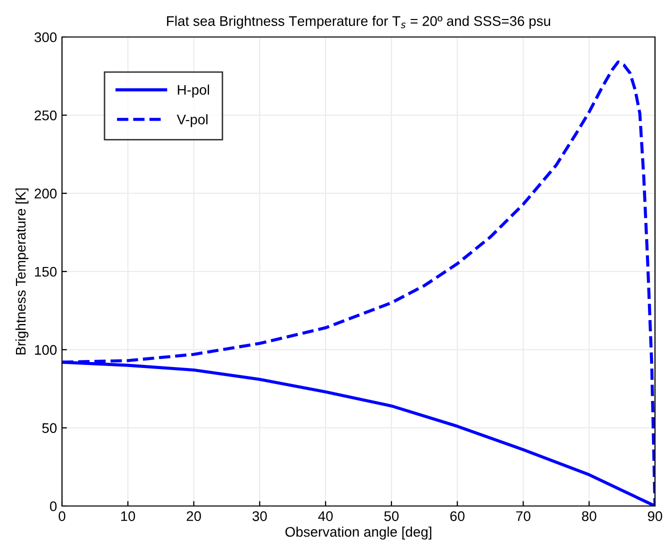  I want to click on y-tick-label: 0, so click(53, 506).